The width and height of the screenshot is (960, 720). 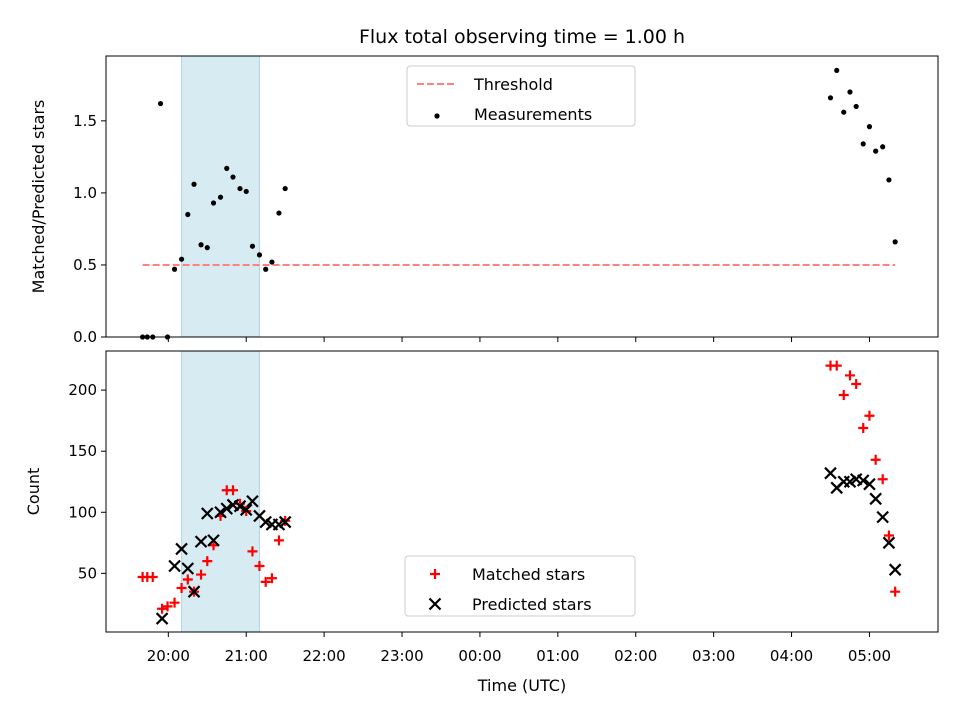 I want to click on x-tick-label: 05:00, so click(x=869, y=656).